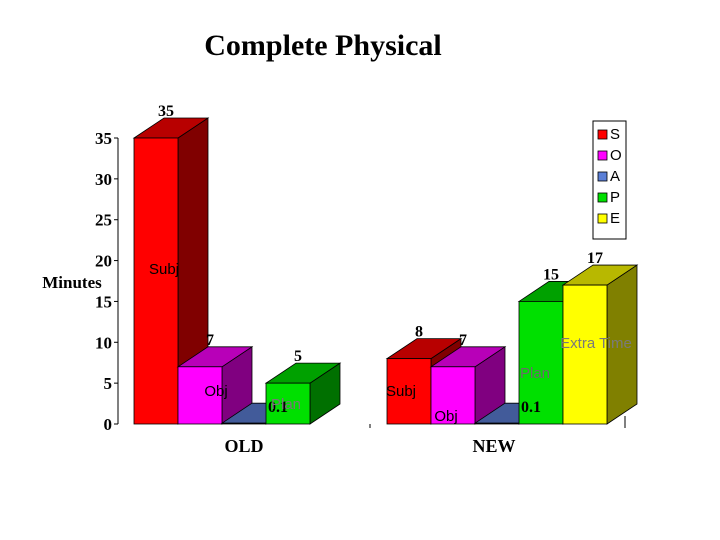  Describe the element at coordinates (103, 261) in the screenshot. I see `y-tick-label: 20` at that location.